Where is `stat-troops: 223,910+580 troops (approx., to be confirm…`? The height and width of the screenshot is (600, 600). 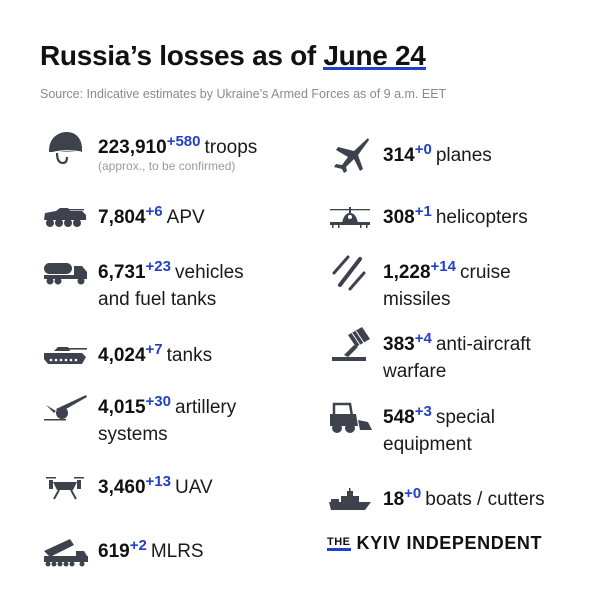 stat-troops: 223,910+580 troops (approx., to be confirm… is located at coordinates (148, 150).